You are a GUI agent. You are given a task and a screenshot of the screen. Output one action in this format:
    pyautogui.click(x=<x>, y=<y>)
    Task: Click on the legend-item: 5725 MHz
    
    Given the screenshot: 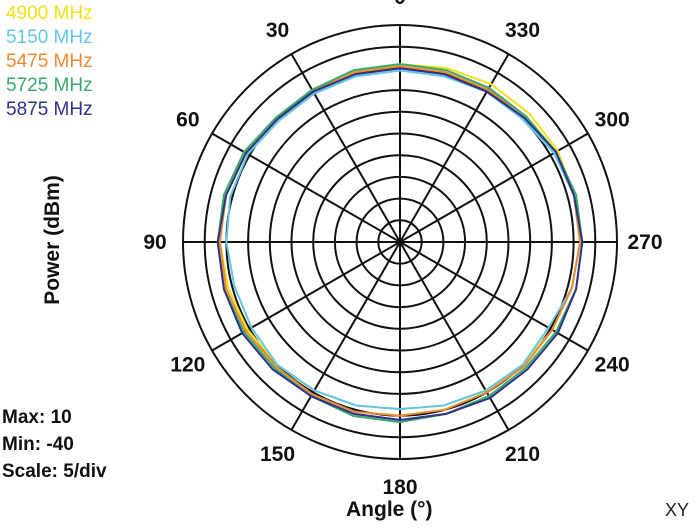 What is the action you would take?
    pyautogui.click(x=49, y=85)
    